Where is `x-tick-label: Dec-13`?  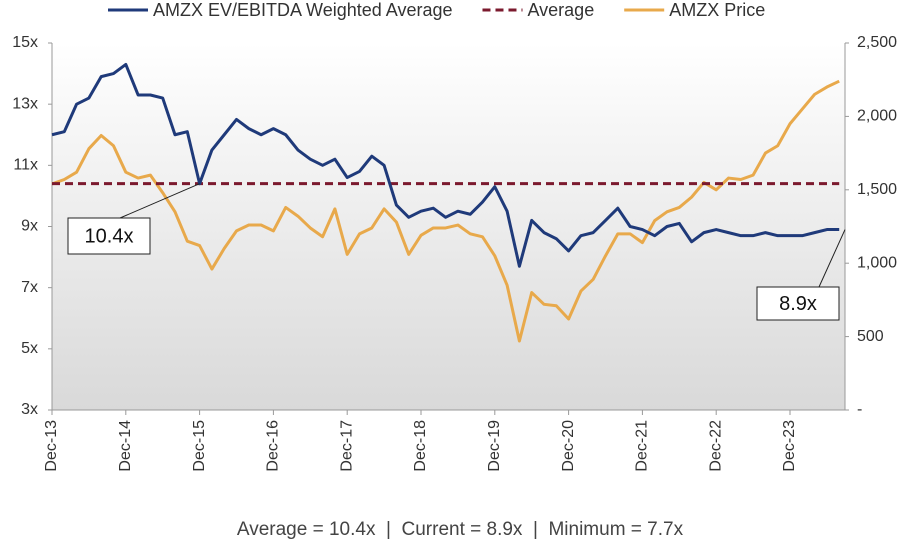
x-tick-label: Dec-13 is located at coordinates (51, 446).